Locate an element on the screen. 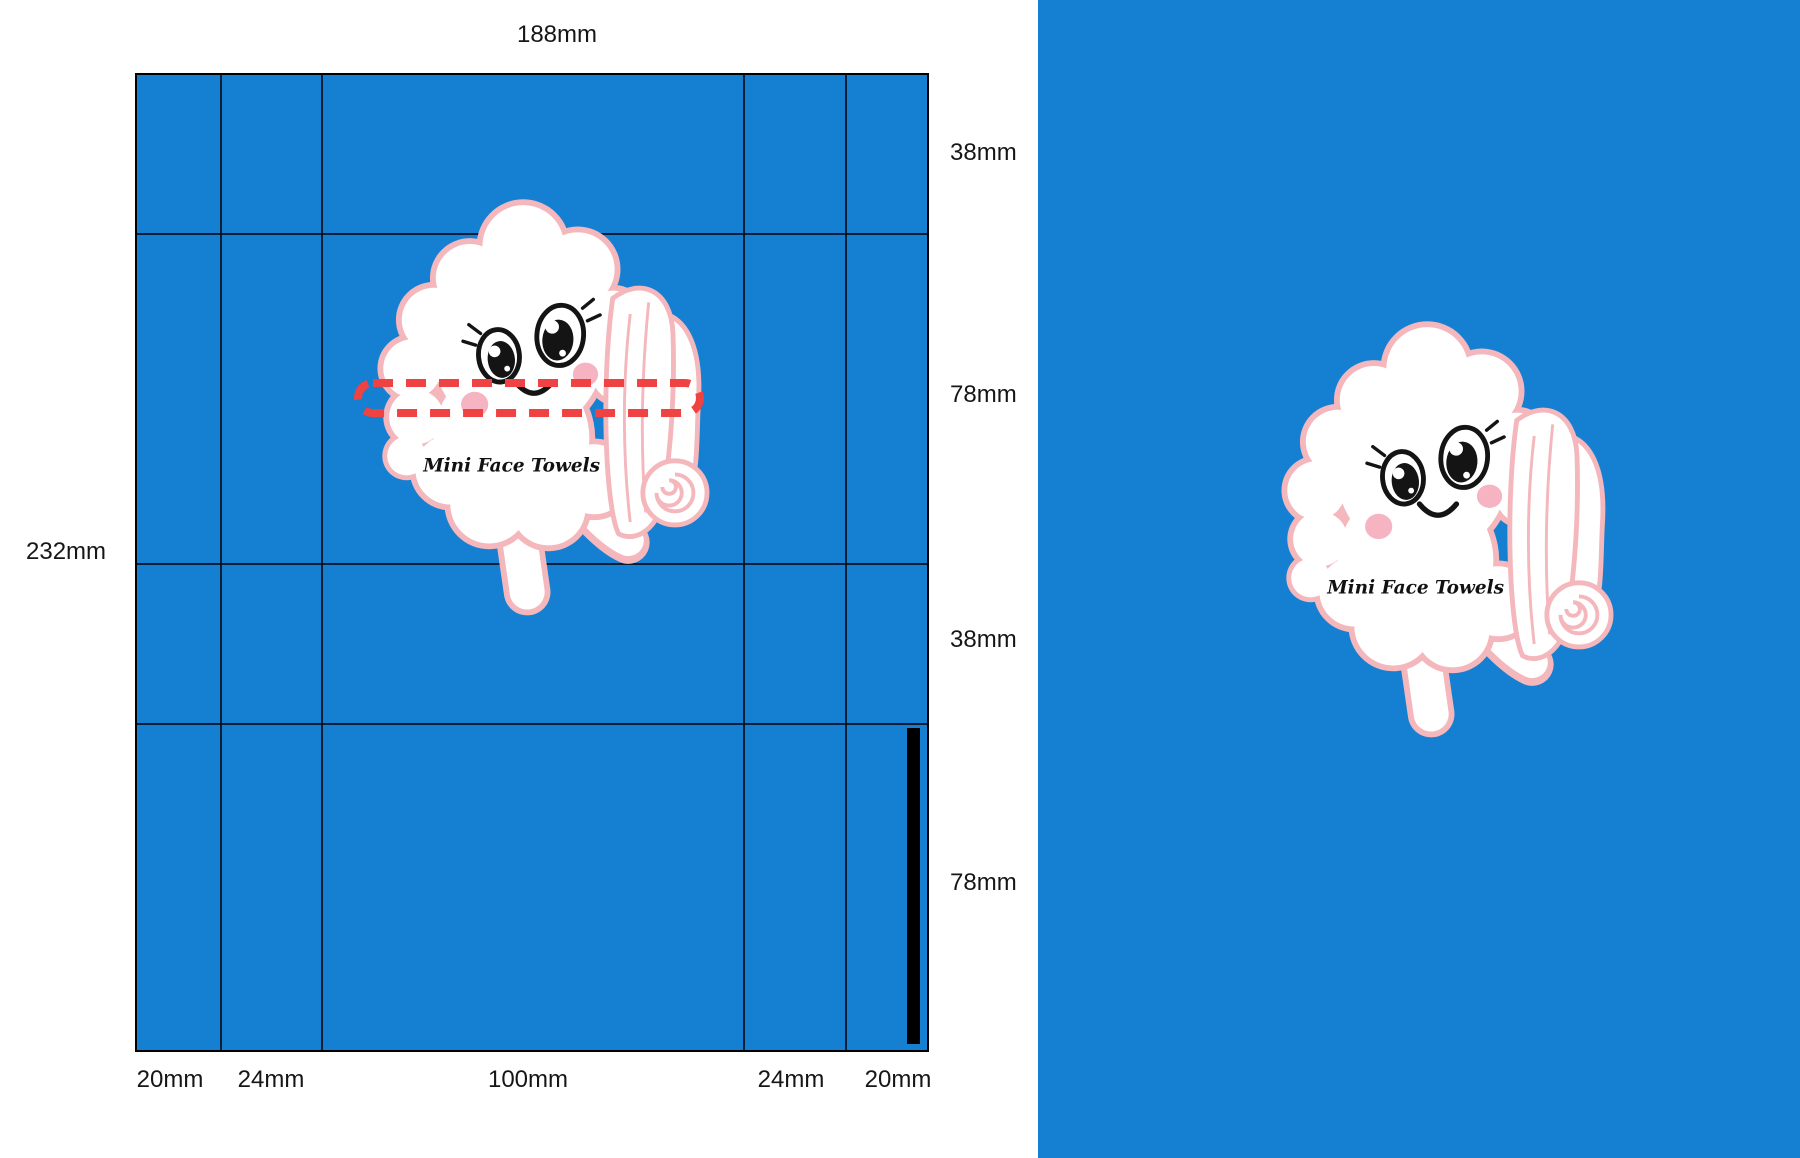  dimension-label-row-1: 38mm is located at coordinates (983, 152).